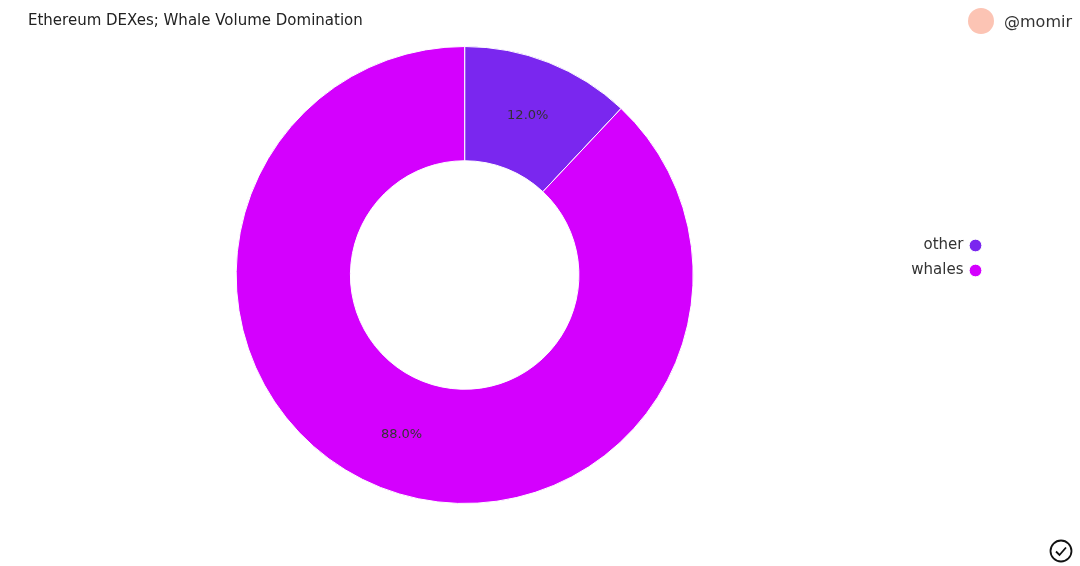  I want to click on legend-label: other, so click(944, 244).